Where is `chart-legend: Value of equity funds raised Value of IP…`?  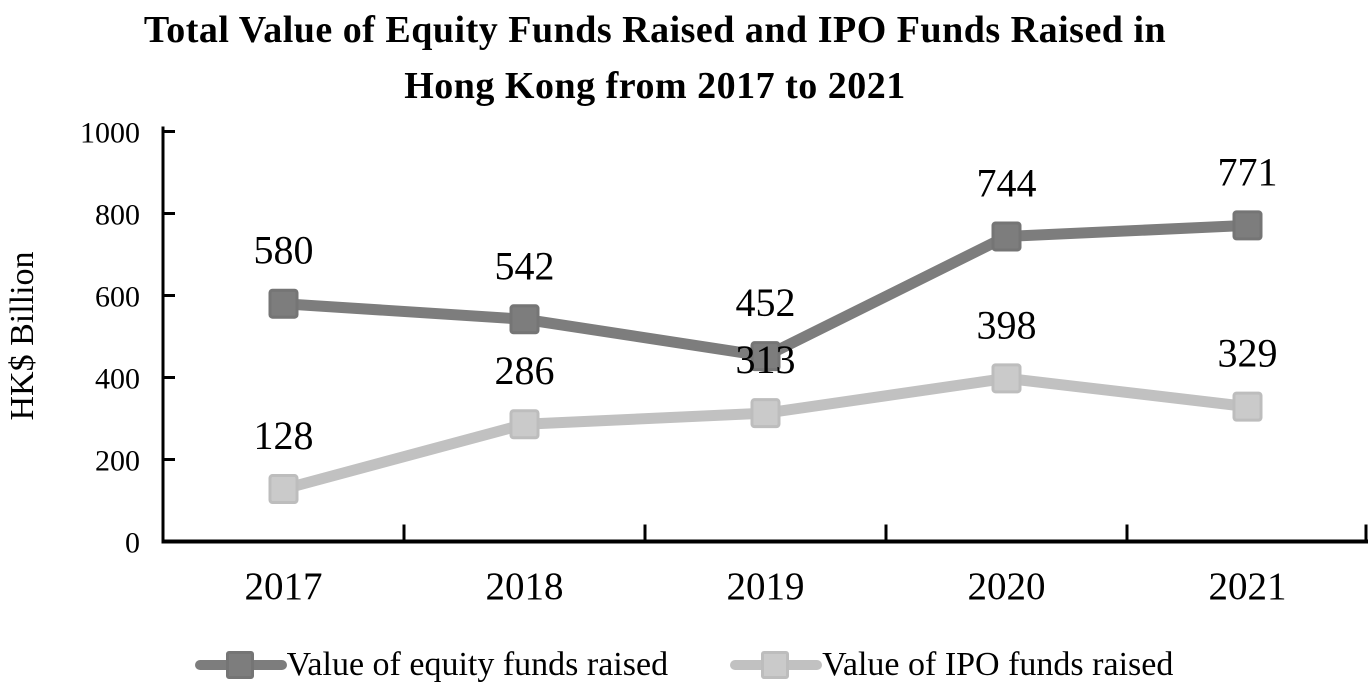
chart-legend: Value of equity funds raised Value of IP… is located at coordinates (684, 665).